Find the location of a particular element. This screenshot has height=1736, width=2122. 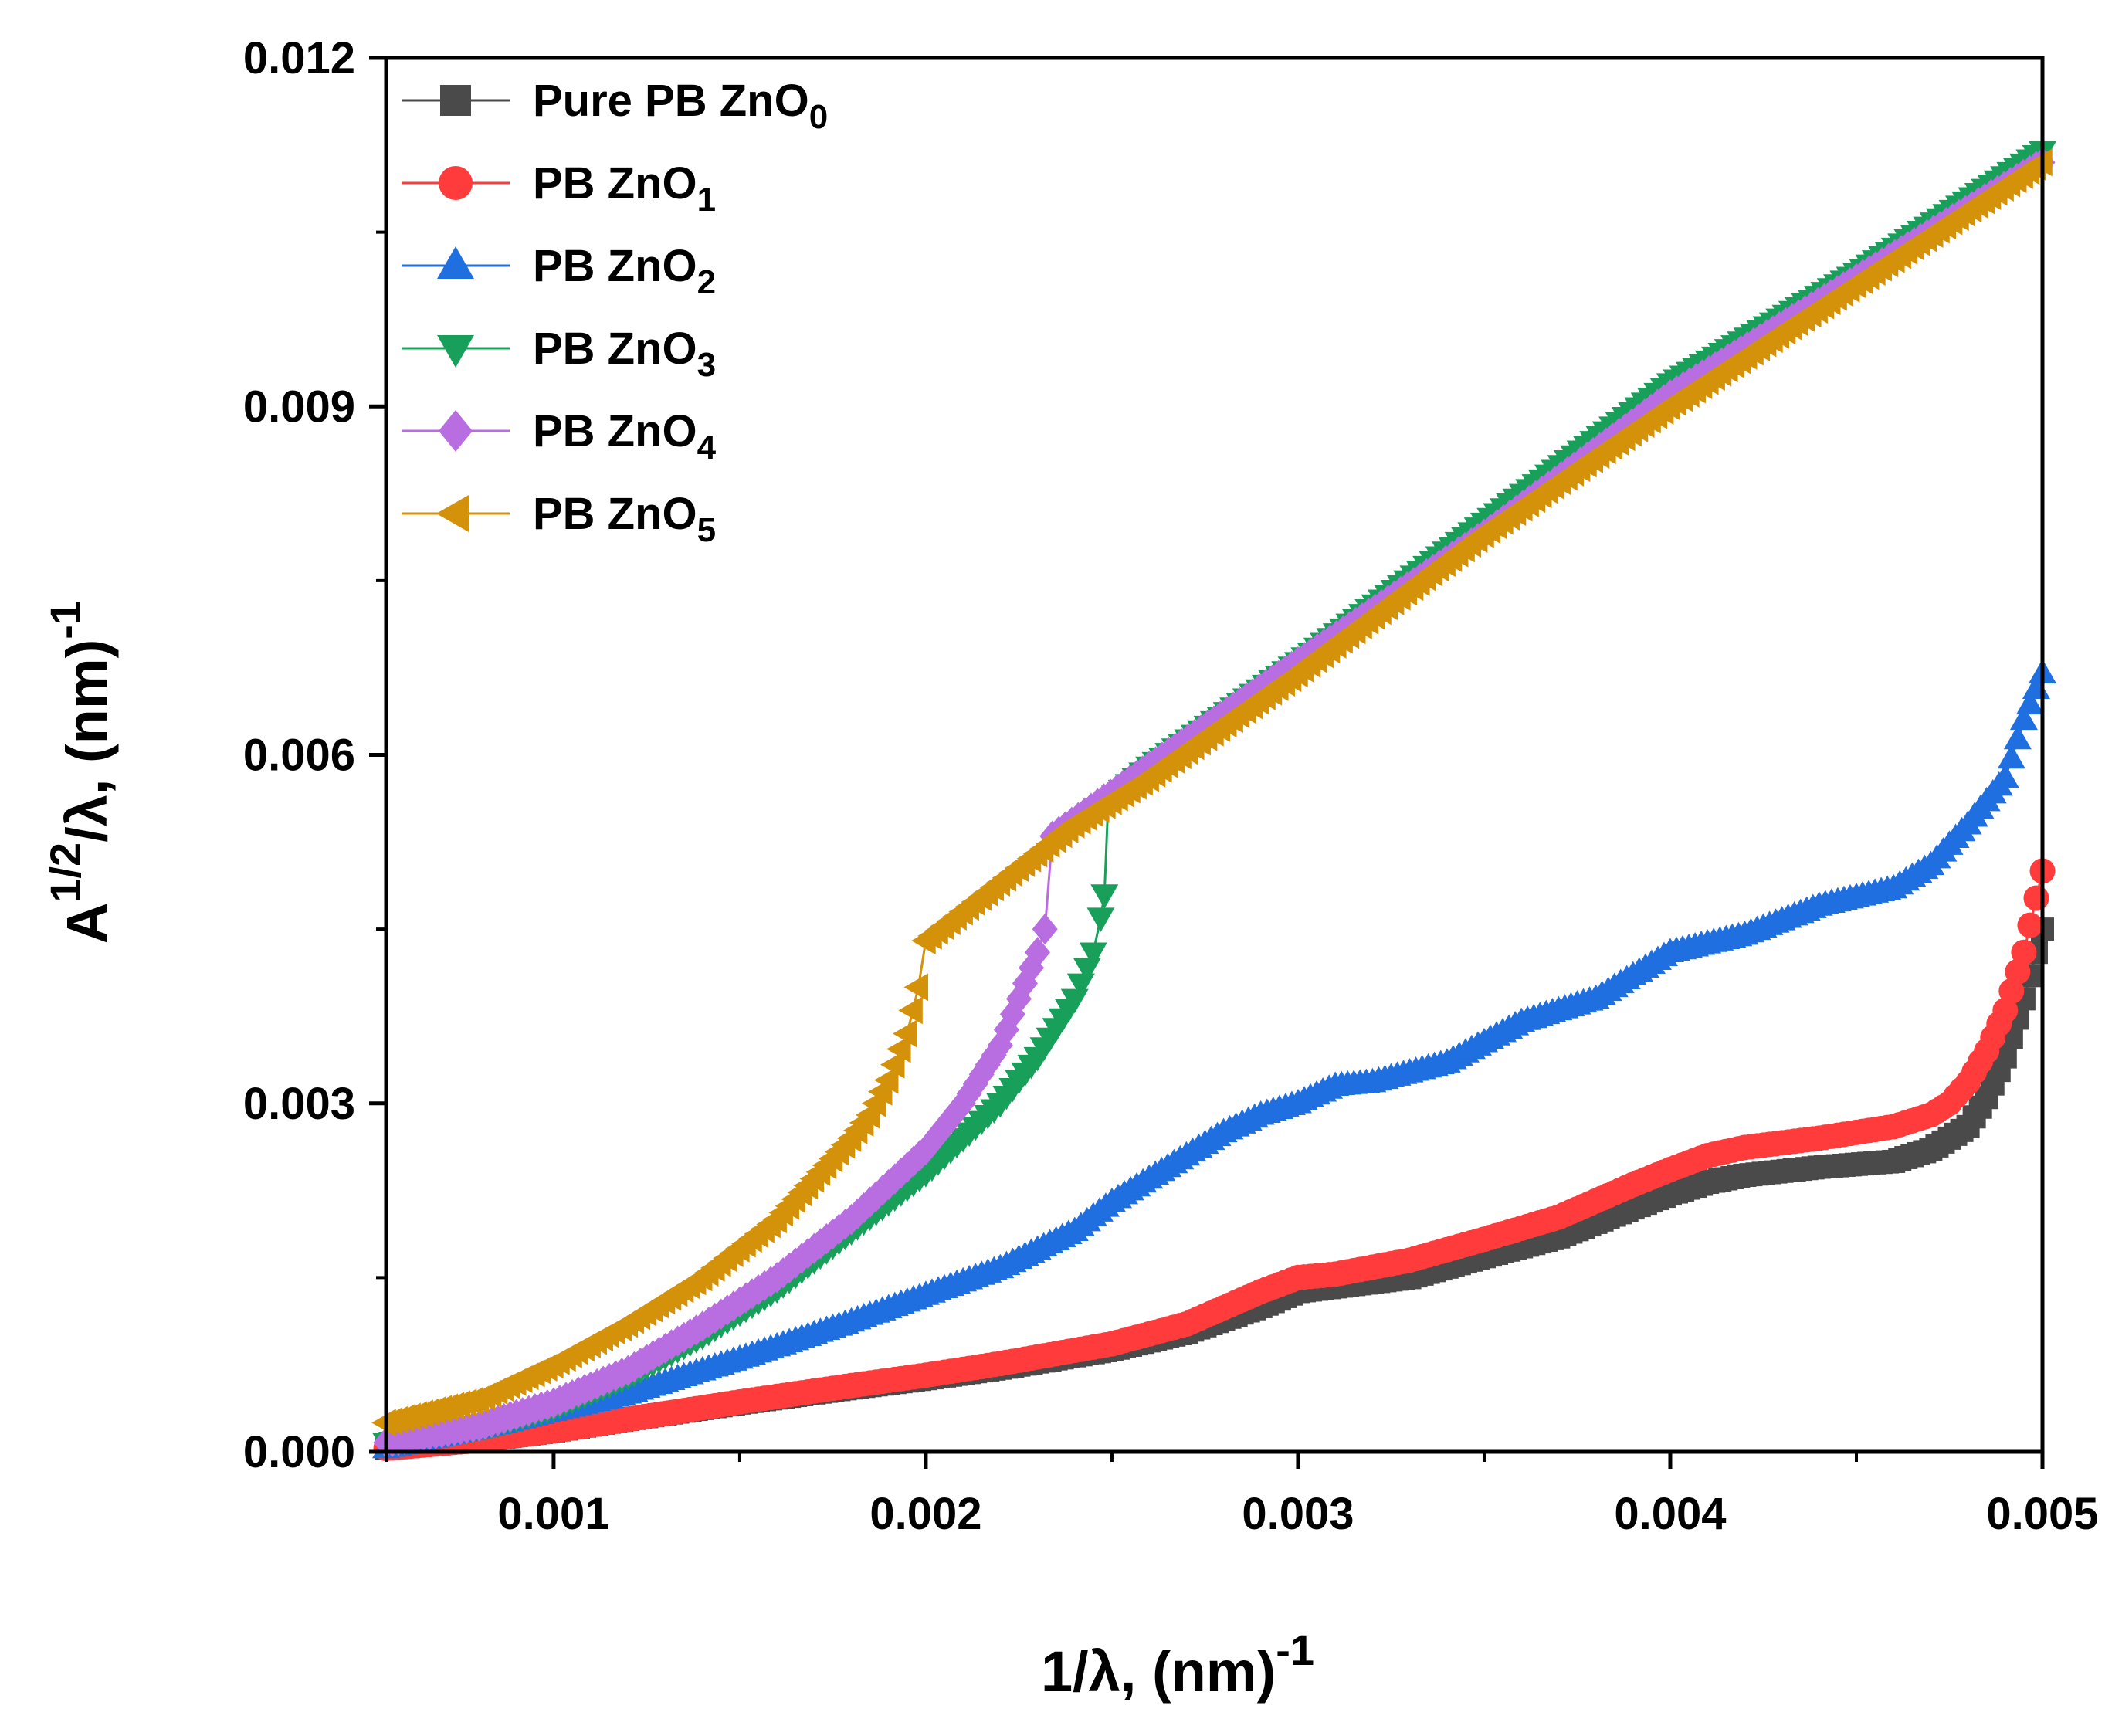

legend-label: PB ZnO1 is located at coordinates (624, 188).